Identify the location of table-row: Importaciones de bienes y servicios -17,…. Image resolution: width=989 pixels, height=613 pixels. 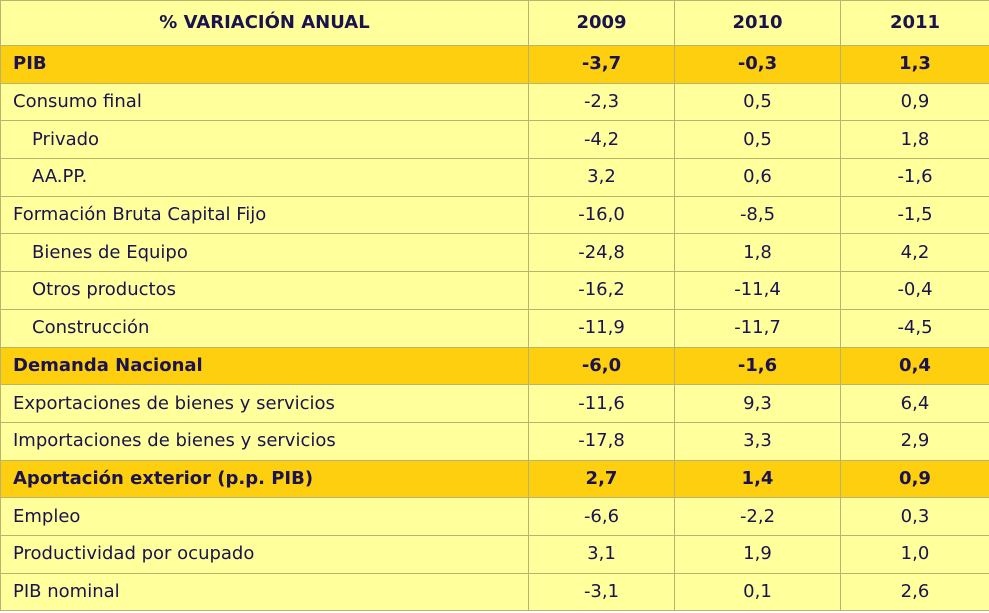
(494, 441).